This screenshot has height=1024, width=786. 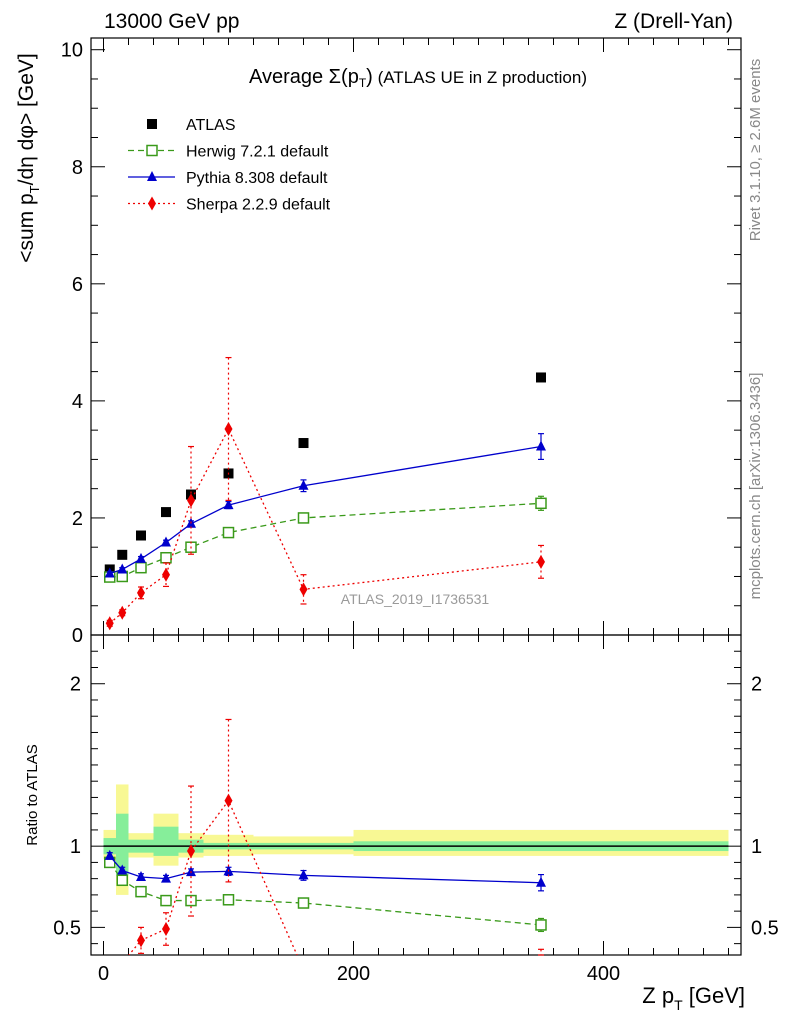 I want to click on x-tick-label: 400, so click(x=603, y=974).